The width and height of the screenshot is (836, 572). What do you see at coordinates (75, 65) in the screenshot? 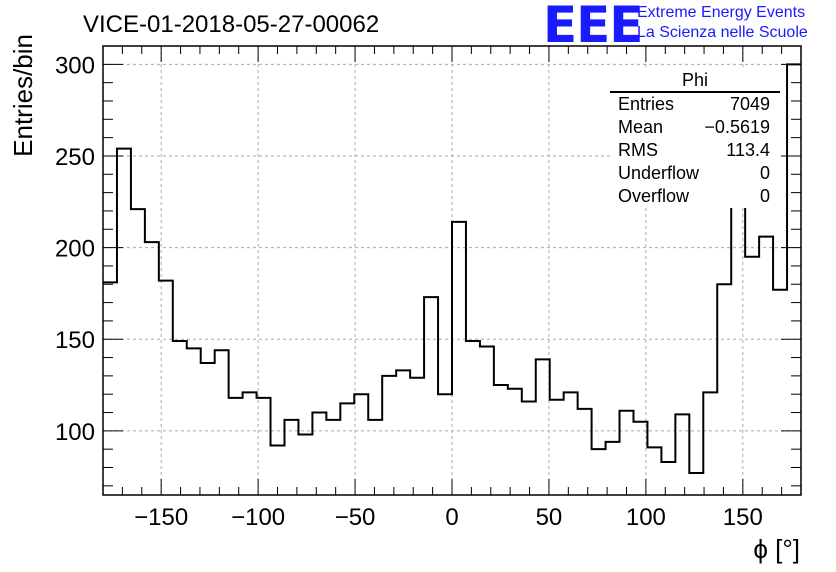
I see `y-tick-label: 300` at bounding box center [75, 65].